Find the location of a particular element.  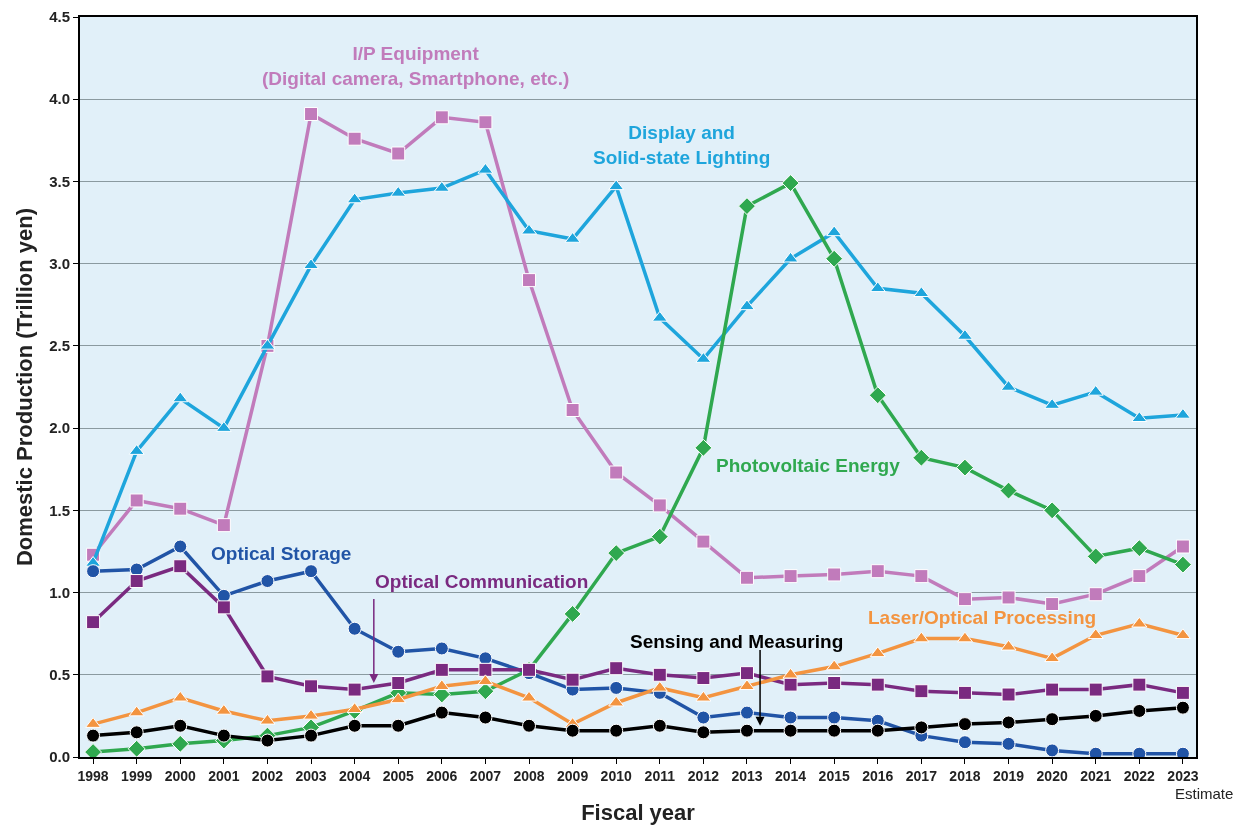

y-tick-label: 1.0 is located at coordinates (59, 592).